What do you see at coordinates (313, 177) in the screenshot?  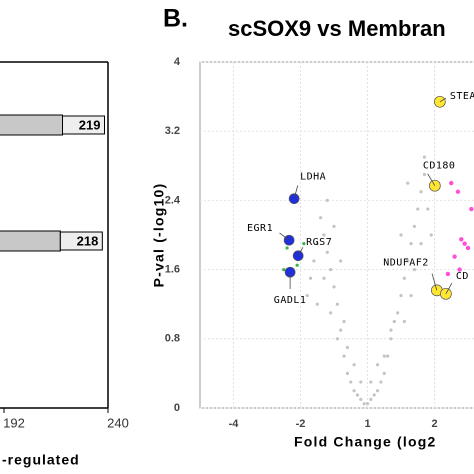 I see `point-label: LDHA` at bounding box center [313, 177].